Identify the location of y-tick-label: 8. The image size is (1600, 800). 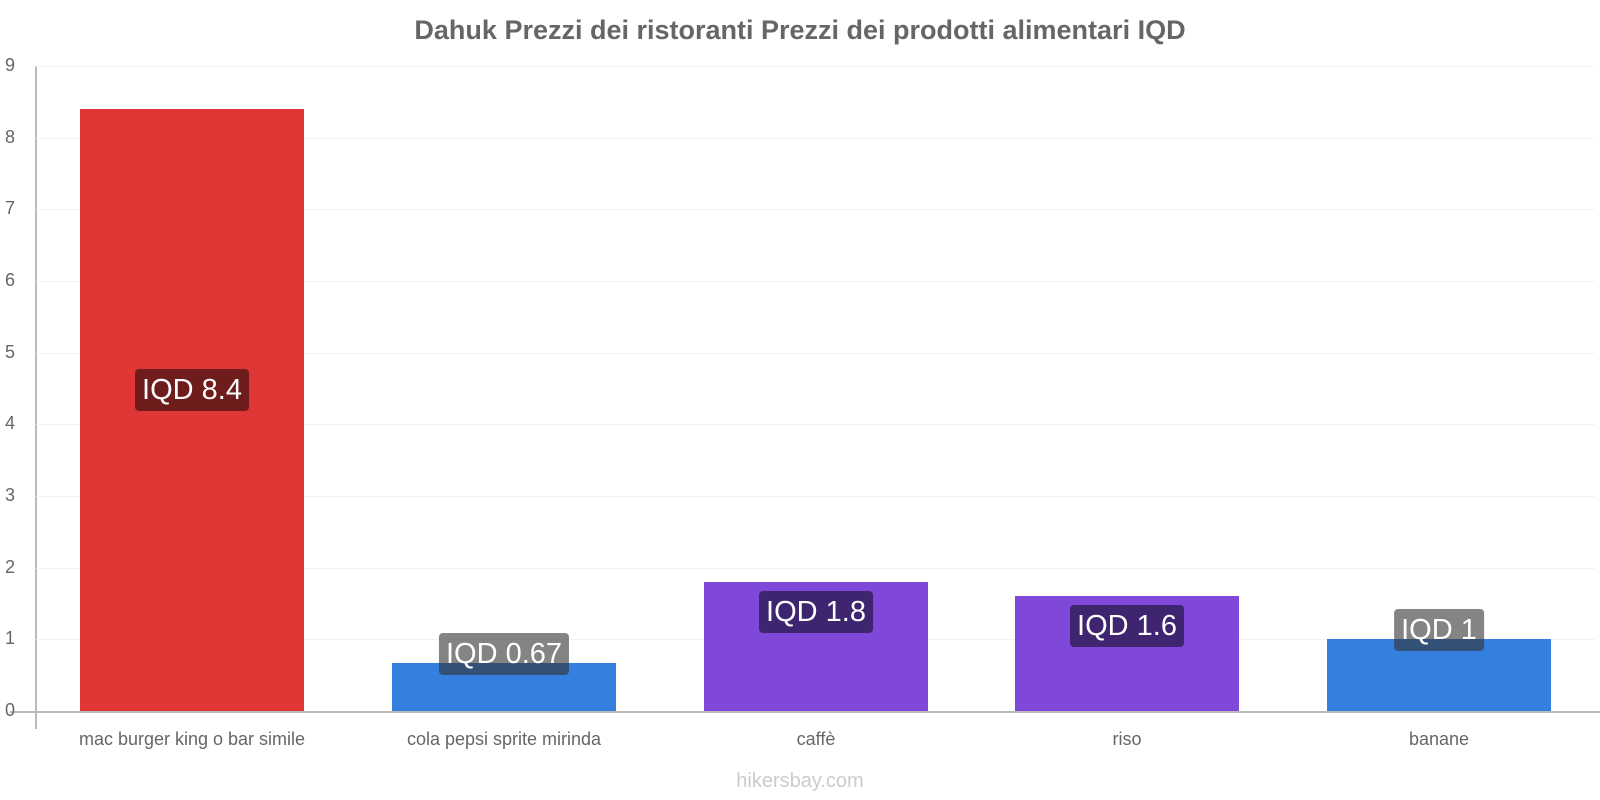
(9, 137).